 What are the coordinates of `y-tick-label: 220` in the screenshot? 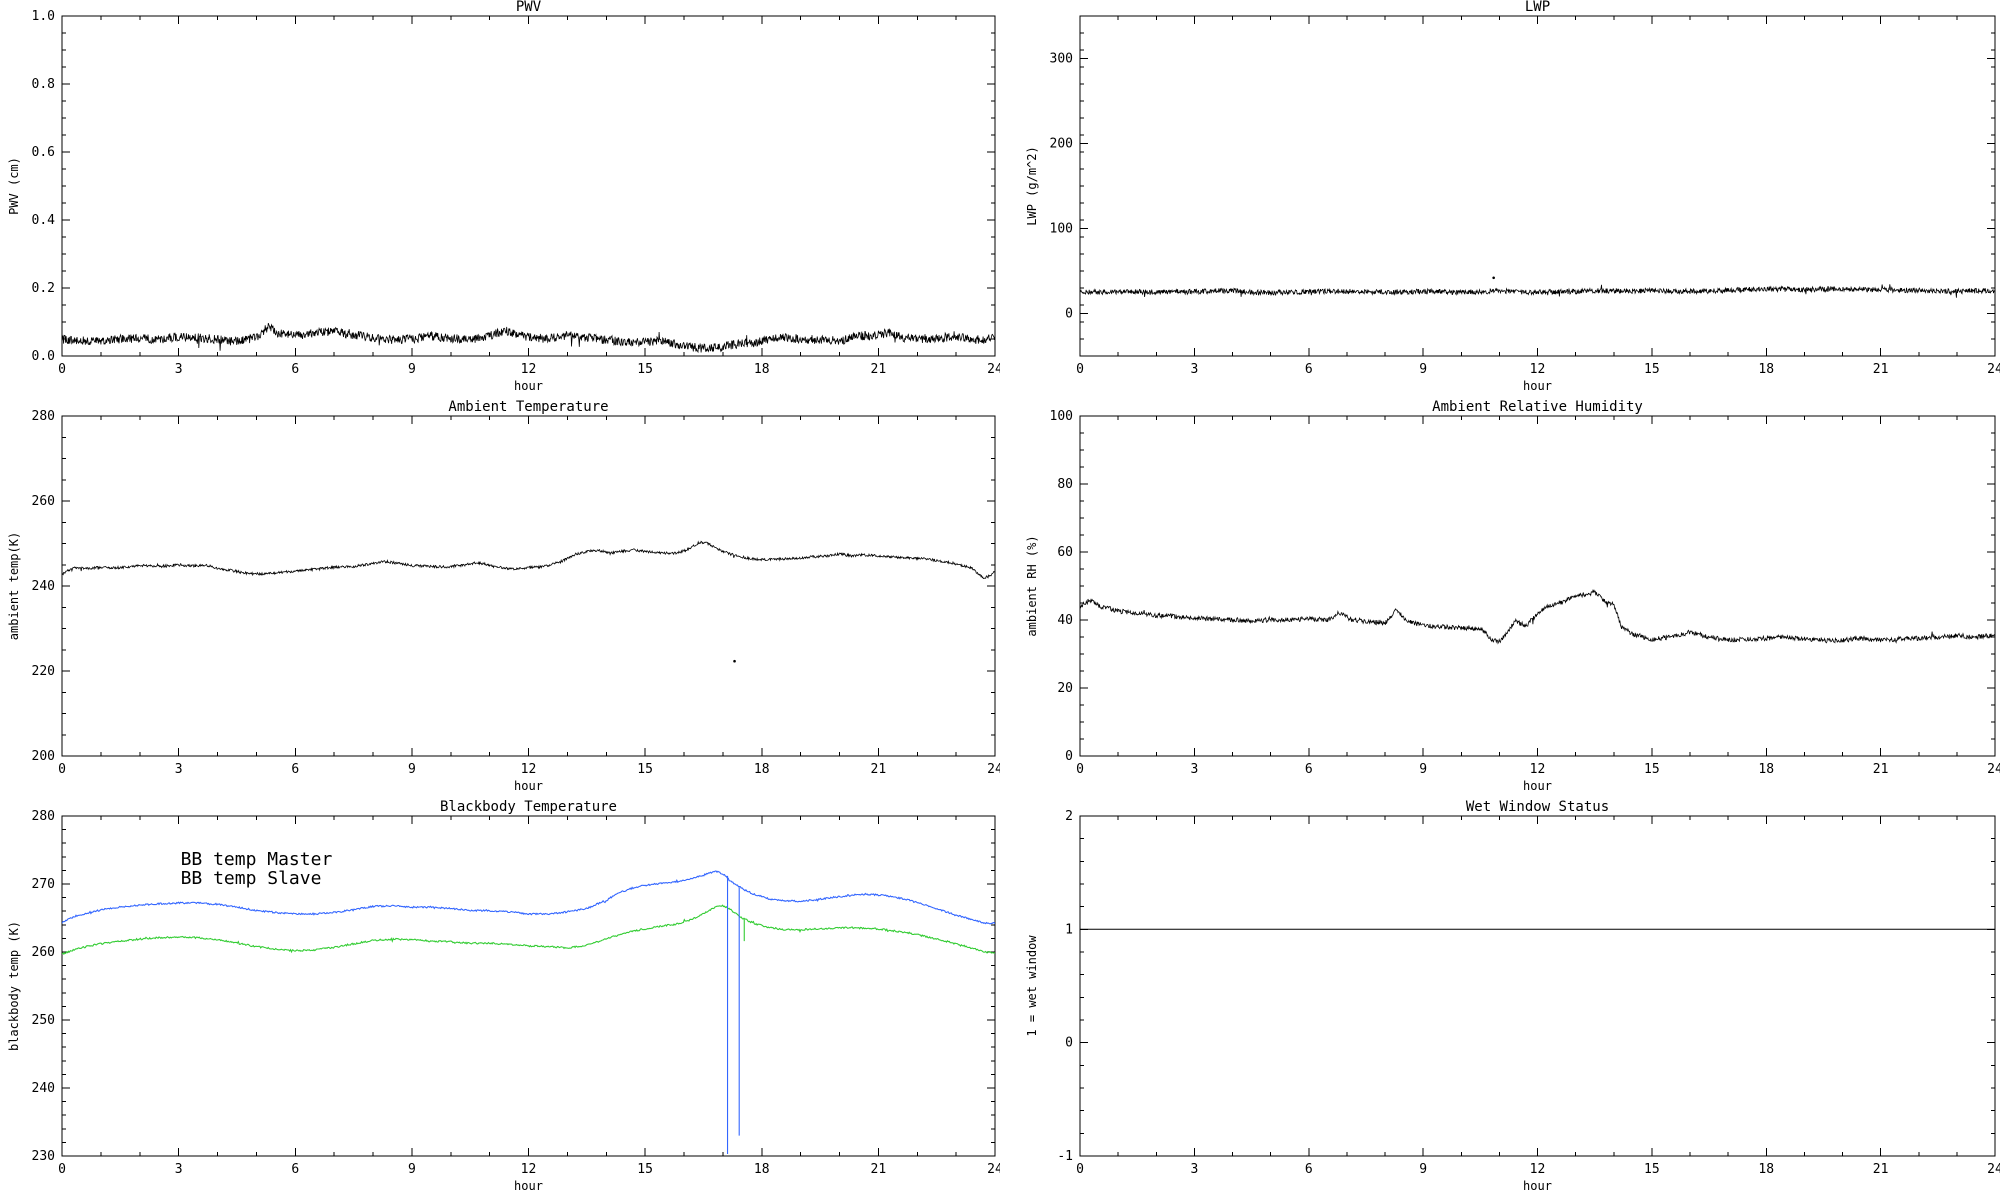 It's located at (43, 671).